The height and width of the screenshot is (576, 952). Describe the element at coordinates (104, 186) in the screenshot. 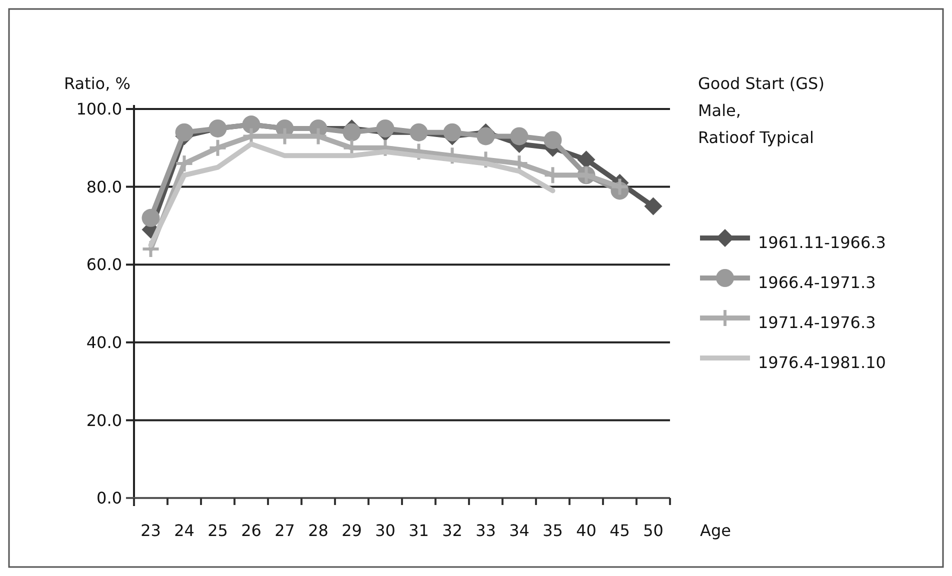

I see `y-tick-label: 80.0` at that location.